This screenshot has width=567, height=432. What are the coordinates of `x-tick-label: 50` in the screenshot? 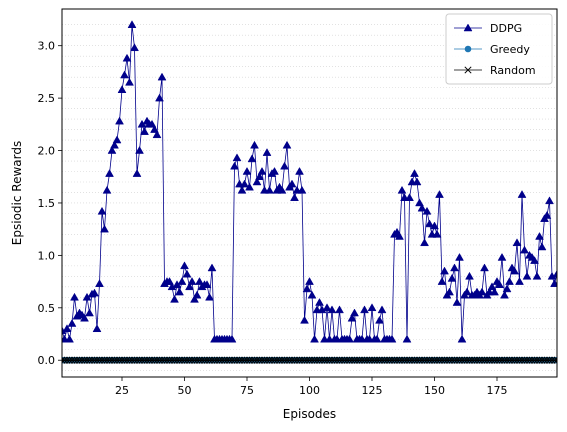 It's located at (185, 390).